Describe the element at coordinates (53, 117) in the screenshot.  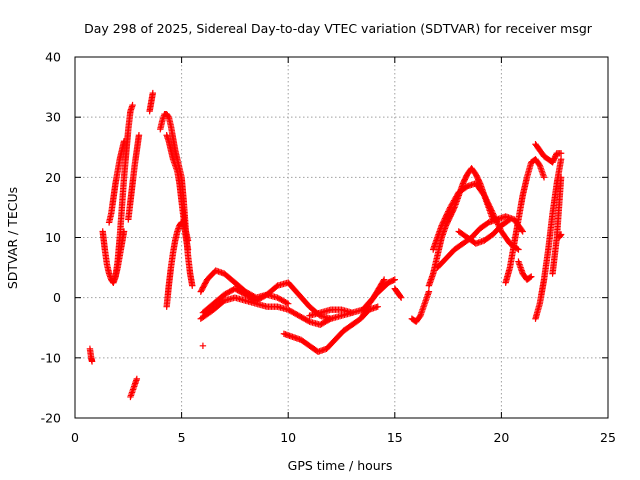
I see `y-tick-label: 30` at that location.